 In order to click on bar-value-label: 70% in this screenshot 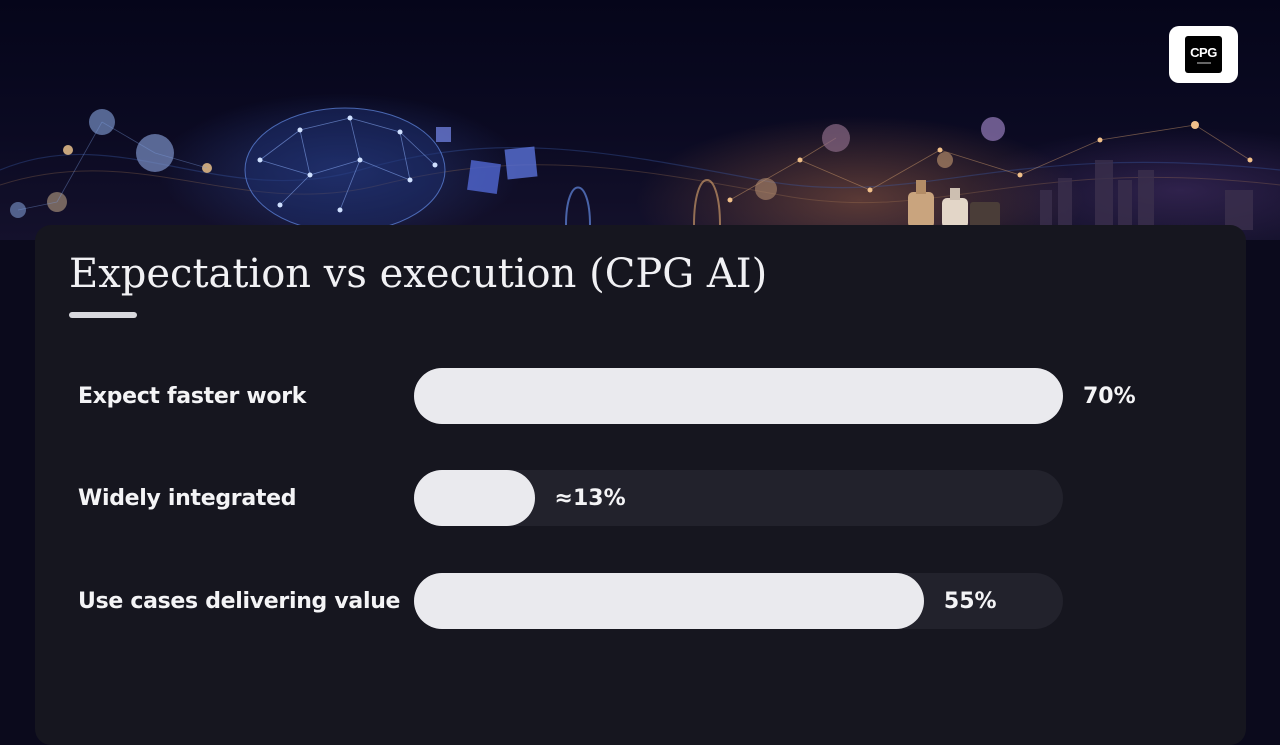, I will do `click(1109, 396)`.